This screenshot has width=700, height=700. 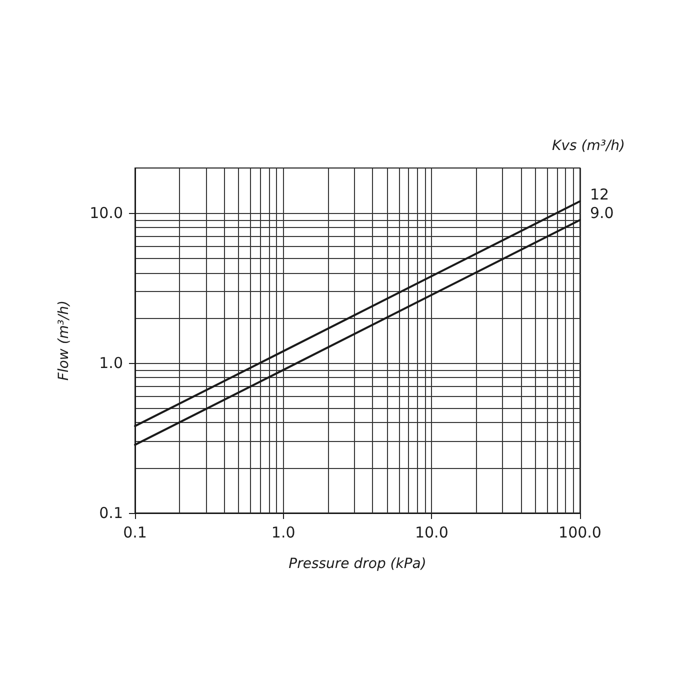 What do you see at coordinates (64, 340) in the screenshot?
I see `y-axis-title: Flow (m³/h)` at bounding box center [64, 340].